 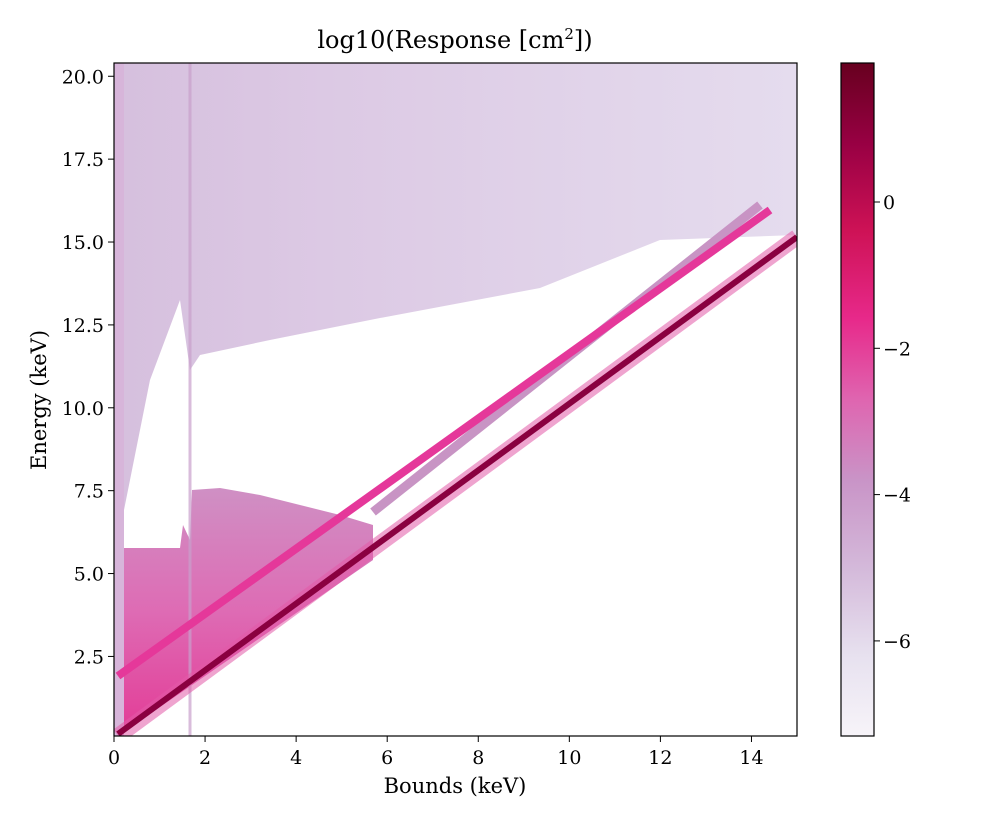 I want to click on x-axis-label: Bounds (keV), so click(x=455, y=786).